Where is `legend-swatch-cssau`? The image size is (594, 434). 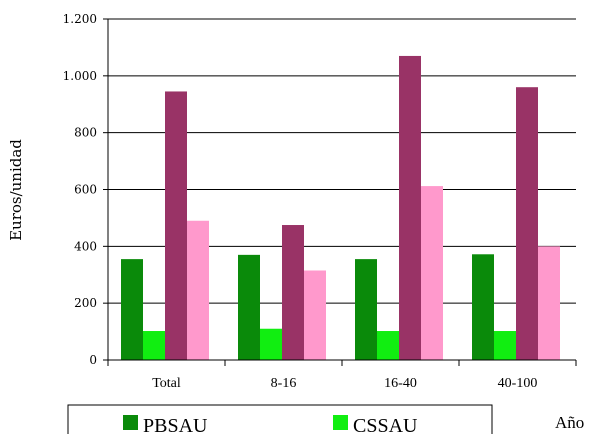 legend-swatch-cssau is located at coordinates (340, 422).